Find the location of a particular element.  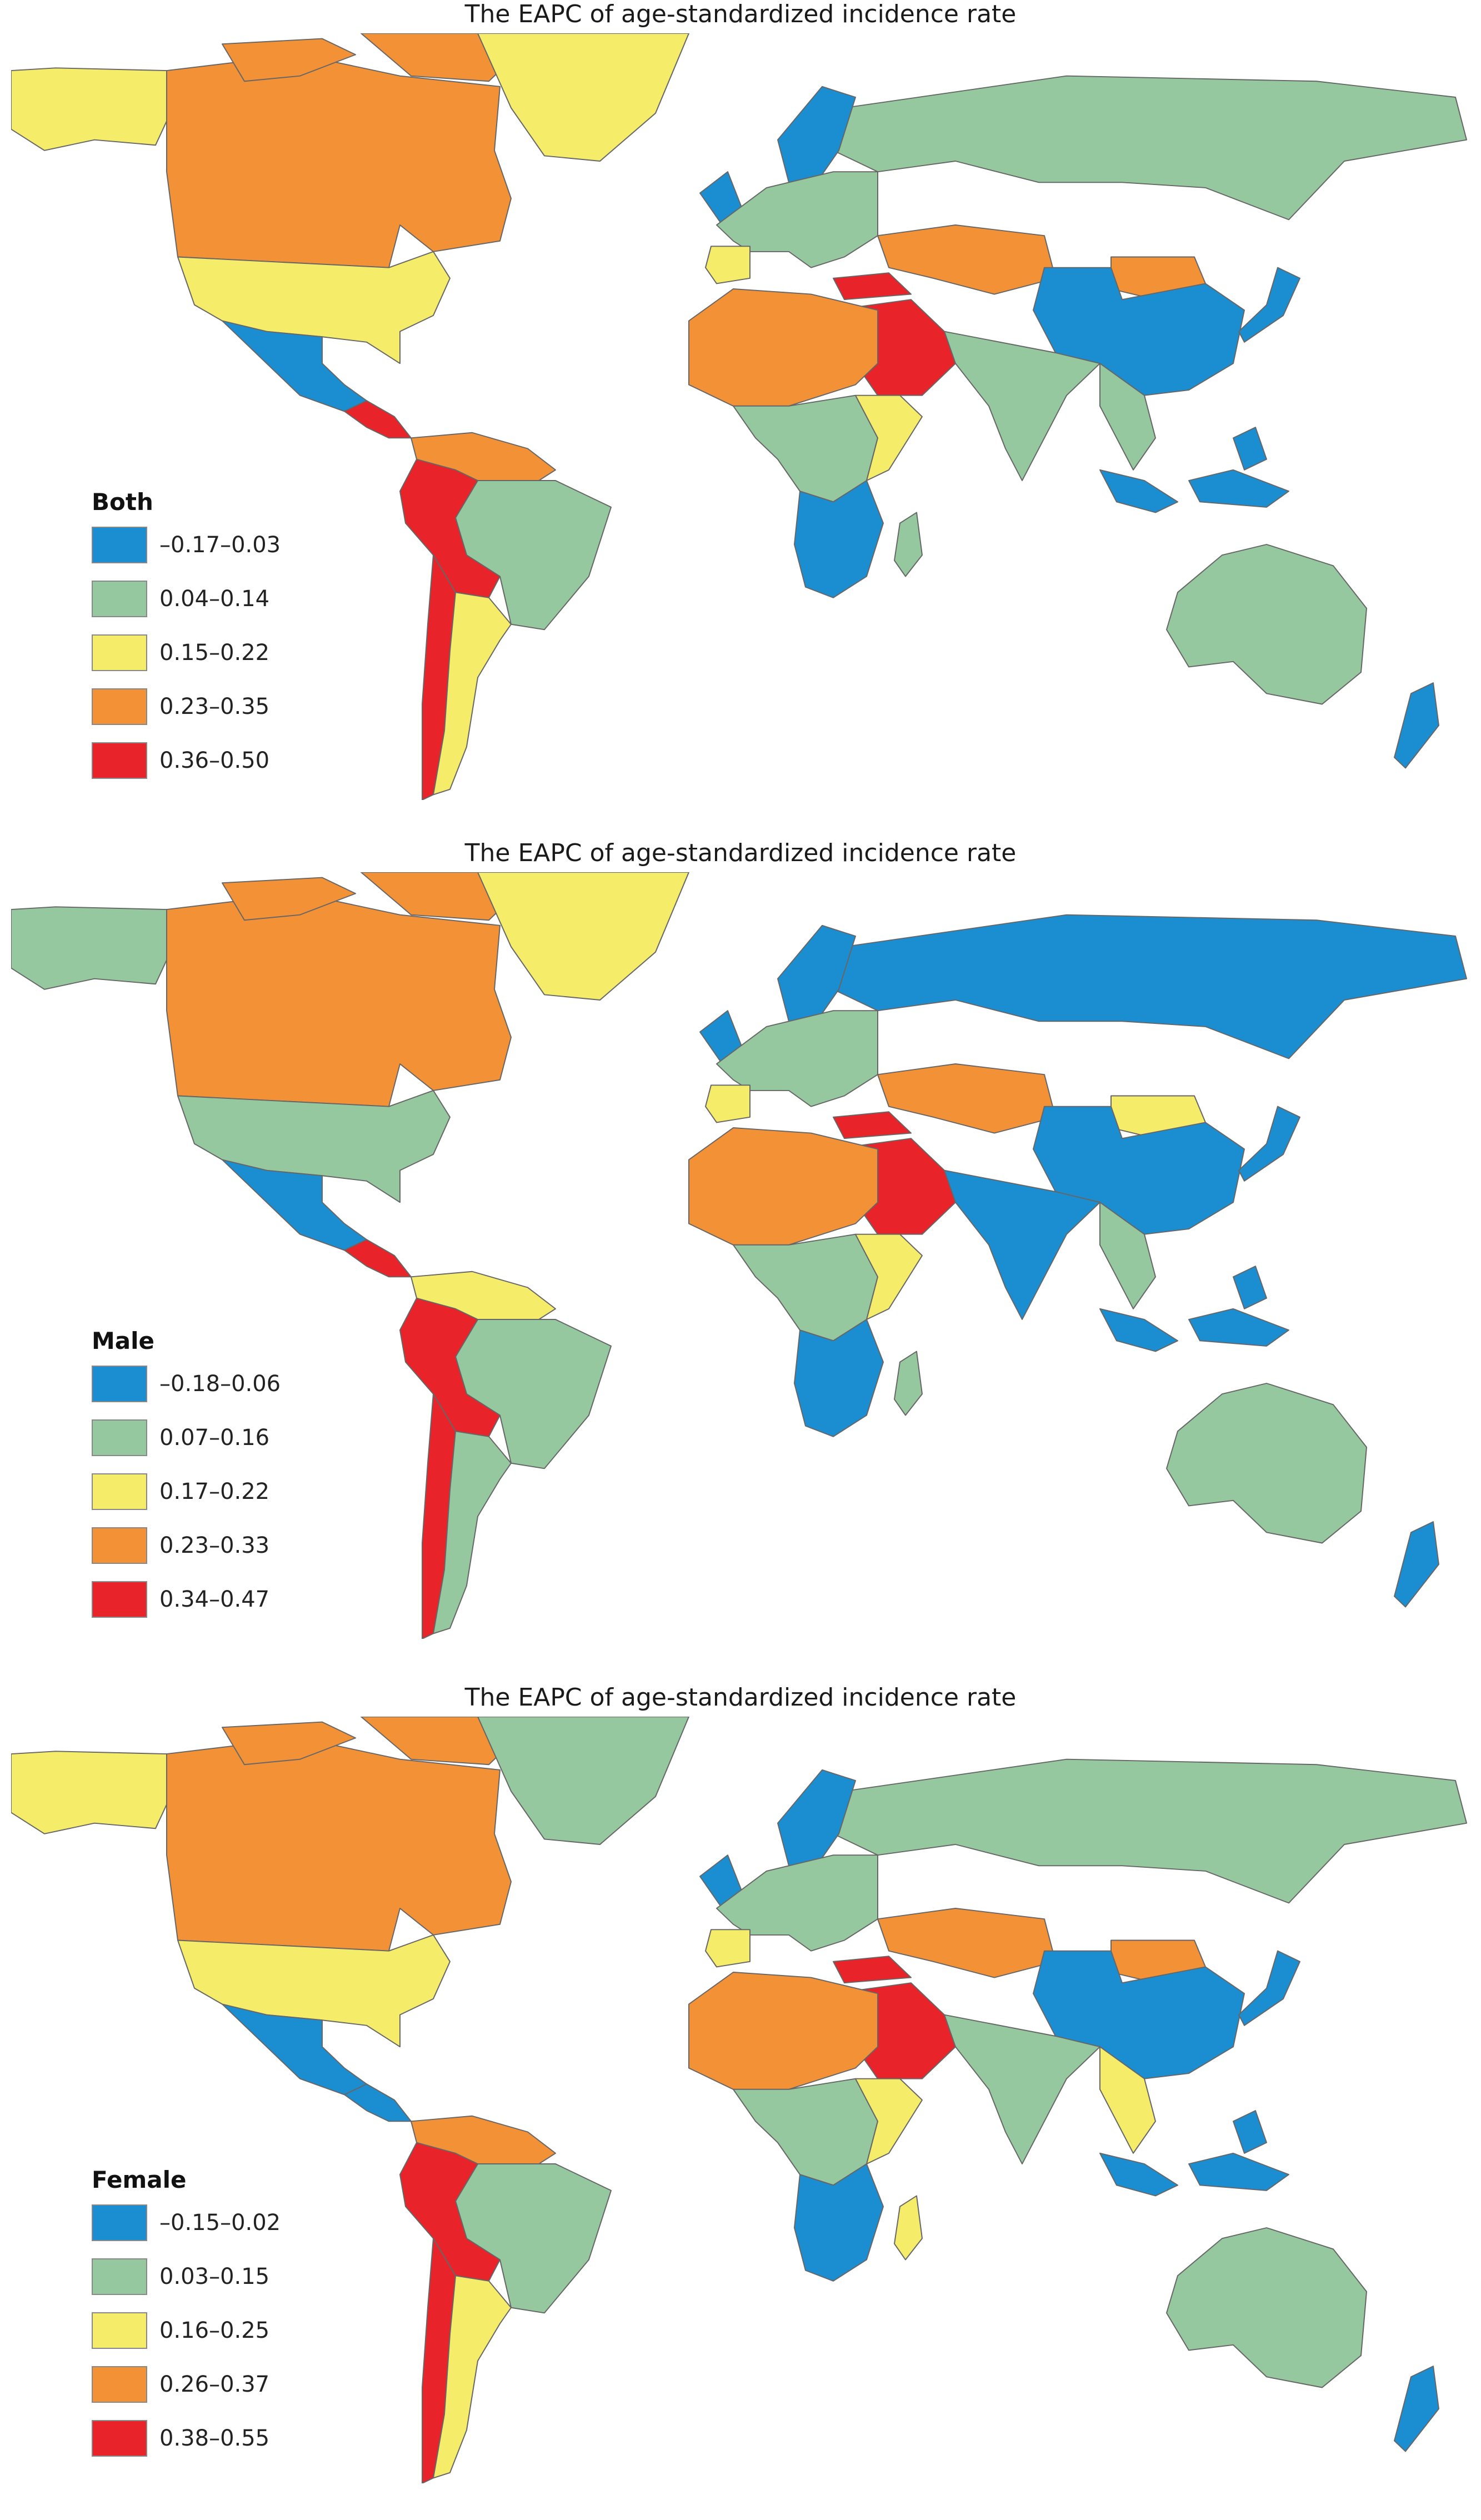

legend-item: 0.23–0.33 is located at coordinates (186, 1545).